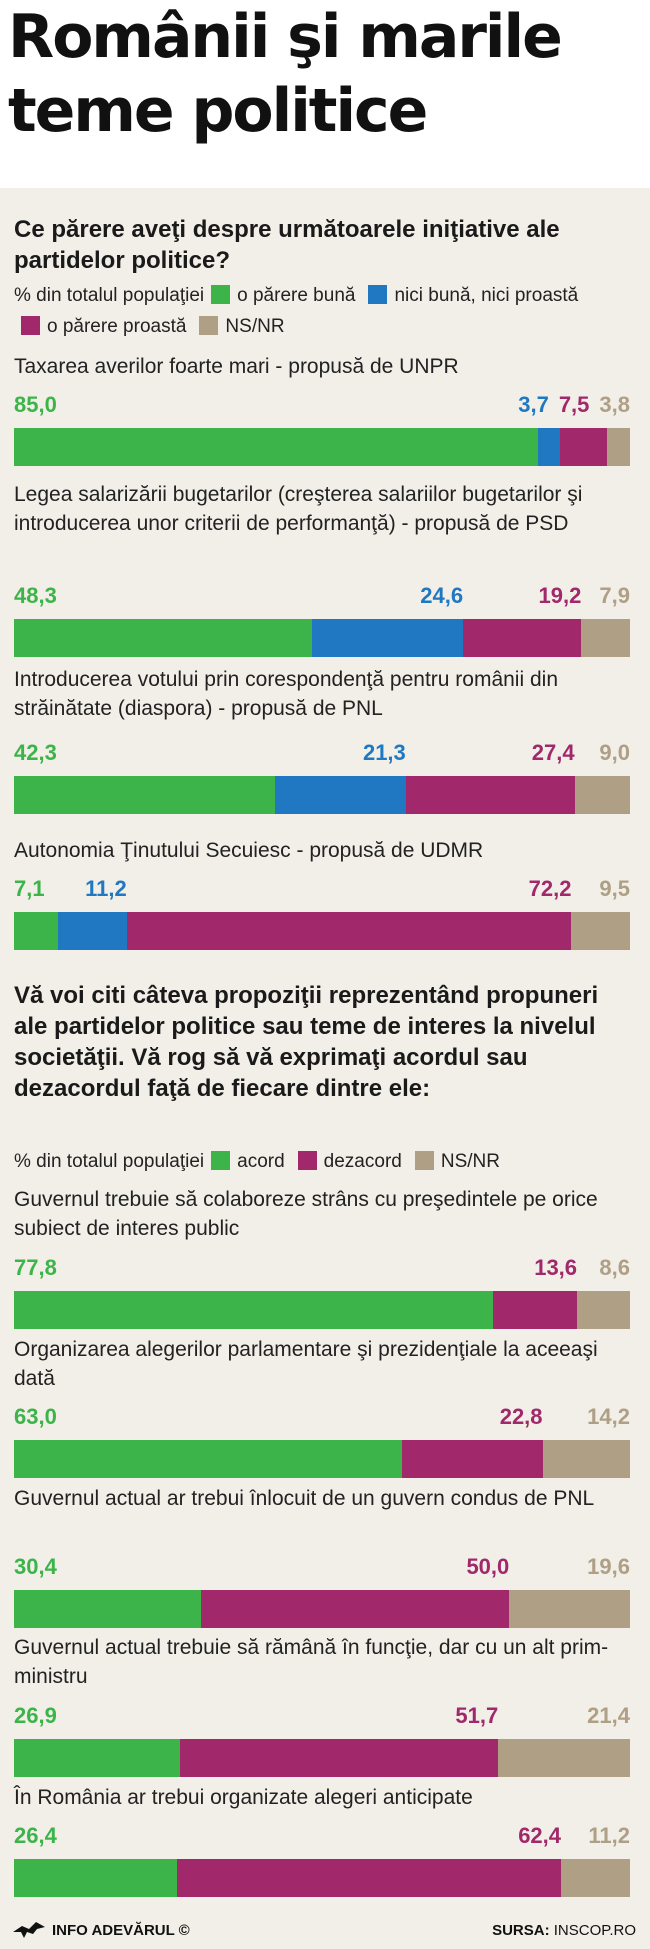 The width and height of the screenshot is (650, 1949). I want to click on chart-2-row-4-value-3: 21,4, so click(608, 1715).